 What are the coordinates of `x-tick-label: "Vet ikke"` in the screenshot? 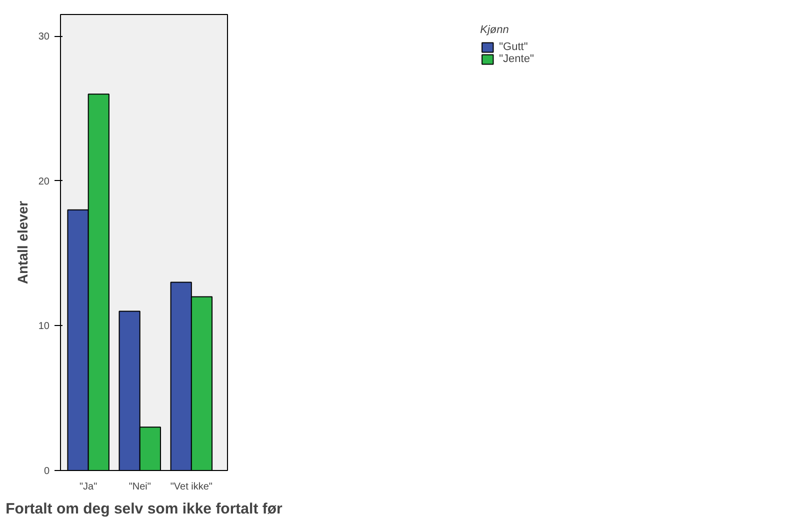 It's located at (191, 487).